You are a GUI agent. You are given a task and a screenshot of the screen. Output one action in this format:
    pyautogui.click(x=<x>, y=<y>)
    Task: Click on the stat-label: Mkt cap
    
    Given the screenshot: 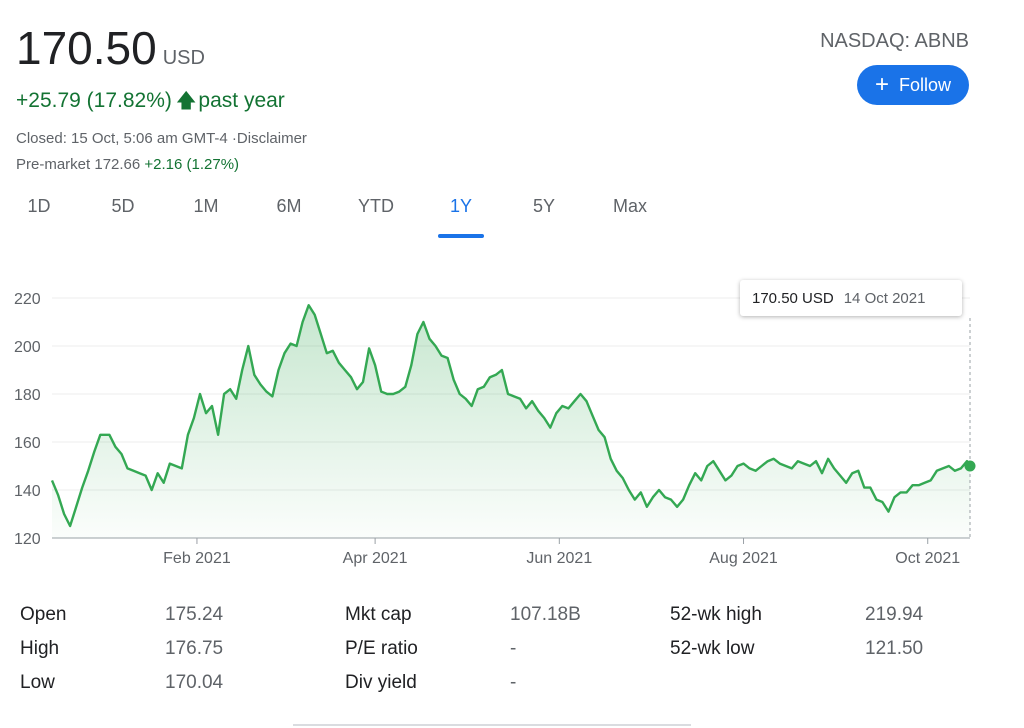 What is the action you would take?
    pyautogui.click(x=378, y=614)
    